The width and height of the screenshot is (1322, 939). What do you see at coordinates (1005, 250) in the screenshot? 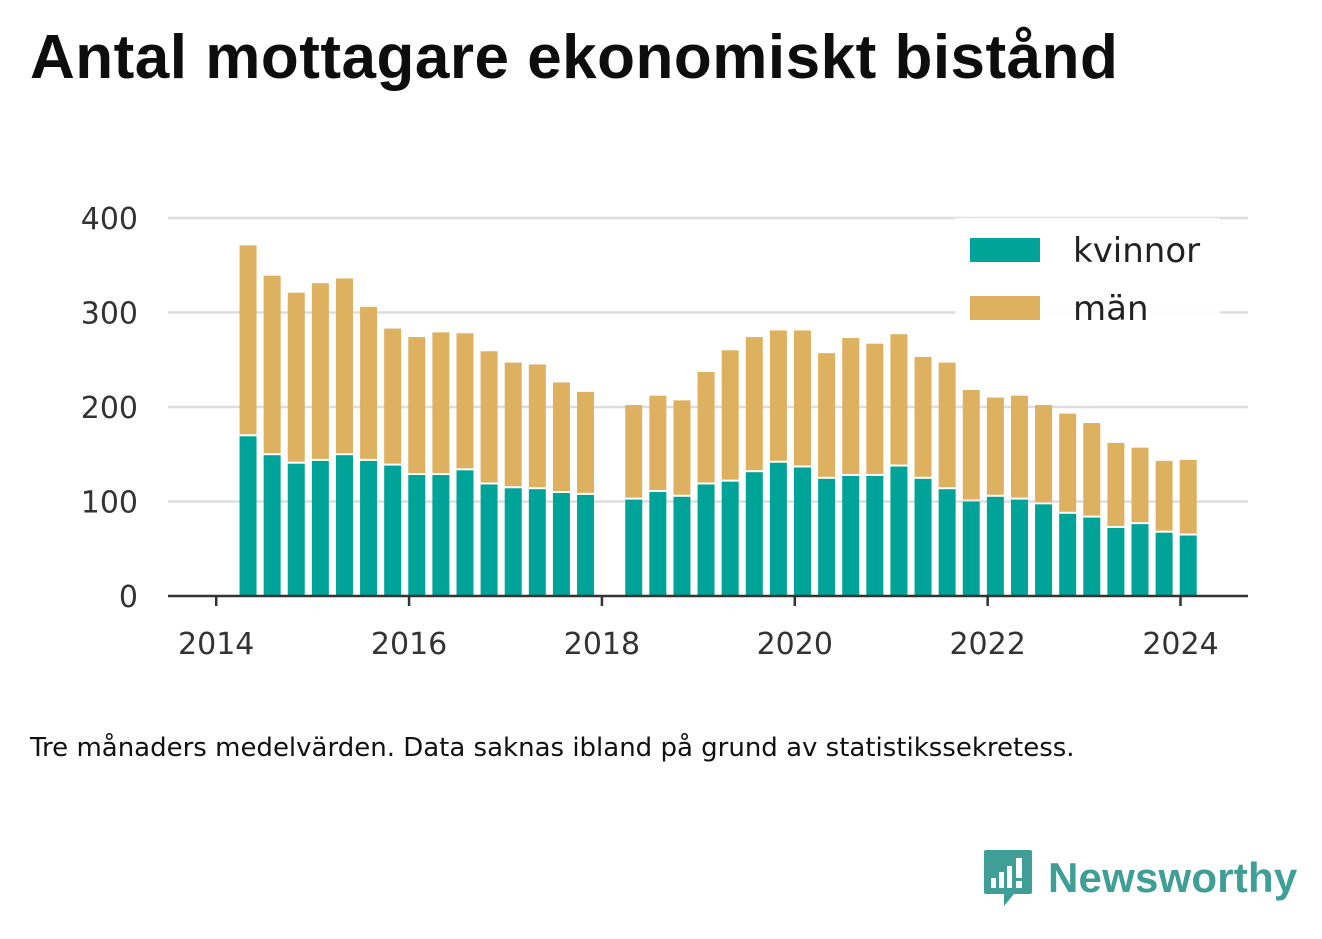
I see `legend-swatch-kvinnor` at bounding box center [1005, 250].